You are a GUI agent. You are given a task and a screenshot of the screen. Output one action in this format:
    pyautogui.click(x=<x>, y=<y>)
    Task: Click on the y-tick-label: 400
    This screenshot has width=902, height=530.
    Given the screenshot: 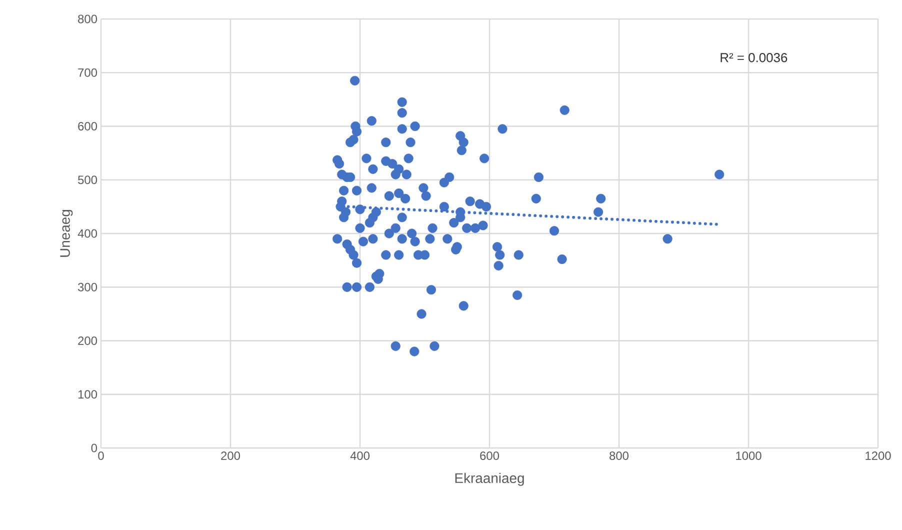 What is the action you would take?
    pyautogui.click(x=88, y=233)
    